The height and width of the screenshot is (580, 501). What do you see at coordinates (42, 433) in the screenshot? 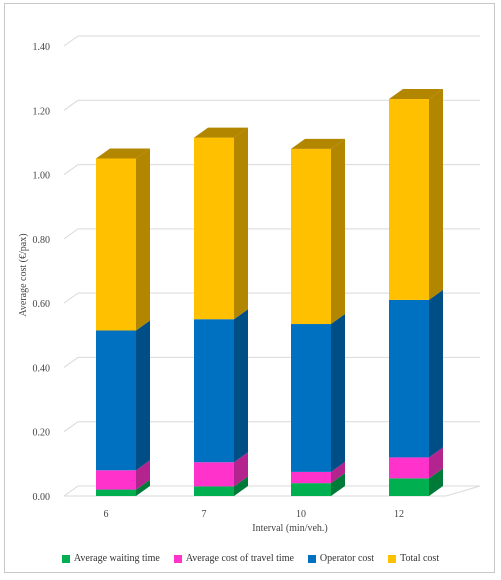
I see `y-tick-label: 0.20` at bounding box center [42, 433].